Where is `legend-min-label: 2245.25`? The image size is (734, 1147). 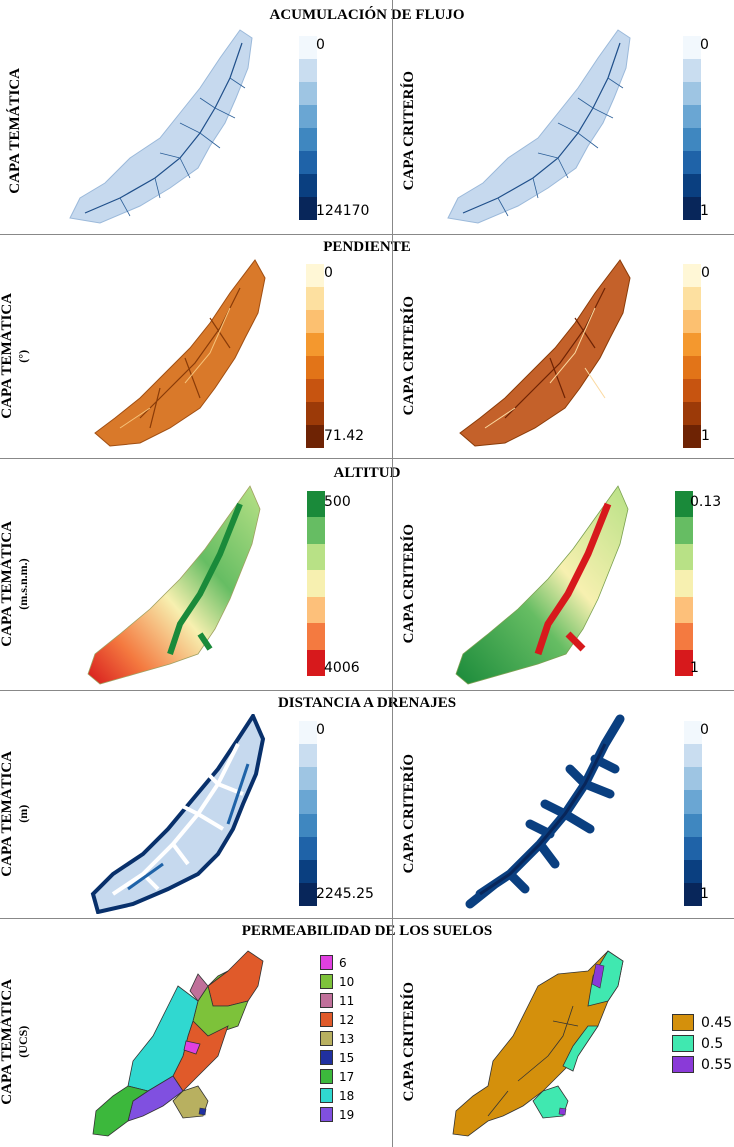
legend-min-label: 2245.25 is located at coordinates (345, 894).